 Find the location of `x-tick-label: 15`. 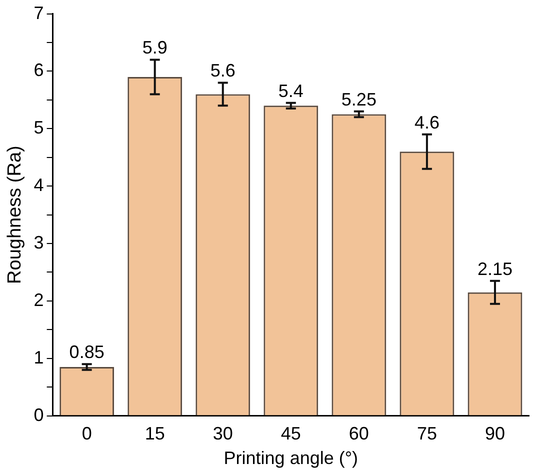

x-tick-label: 15 is located at coordinates (154, 434).